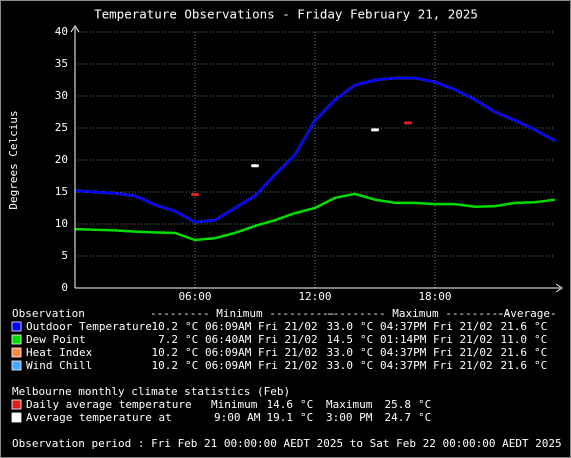 The height and width of the screenshot is (458, 571). What do you see at coordinates (234, 404) in the screenshot?
I see `climate-label: Minimum` at bounding box center [234, 404].